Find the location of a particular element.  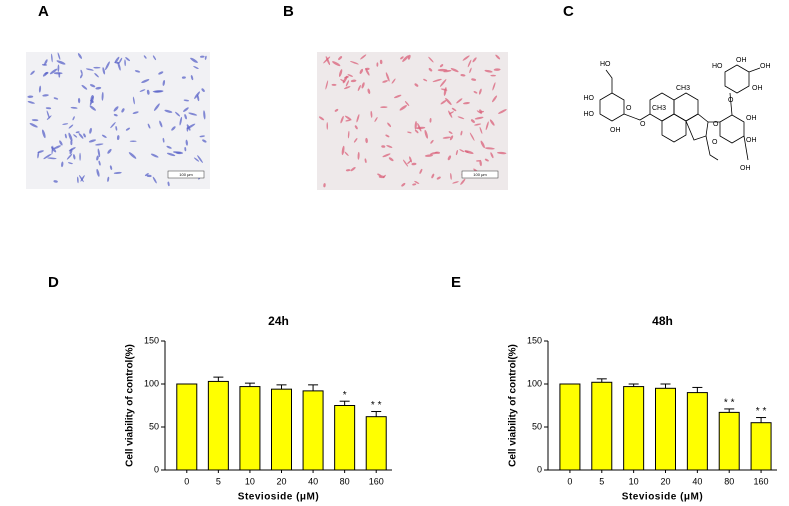

panel-label: D is located at coordinates (53, 282).